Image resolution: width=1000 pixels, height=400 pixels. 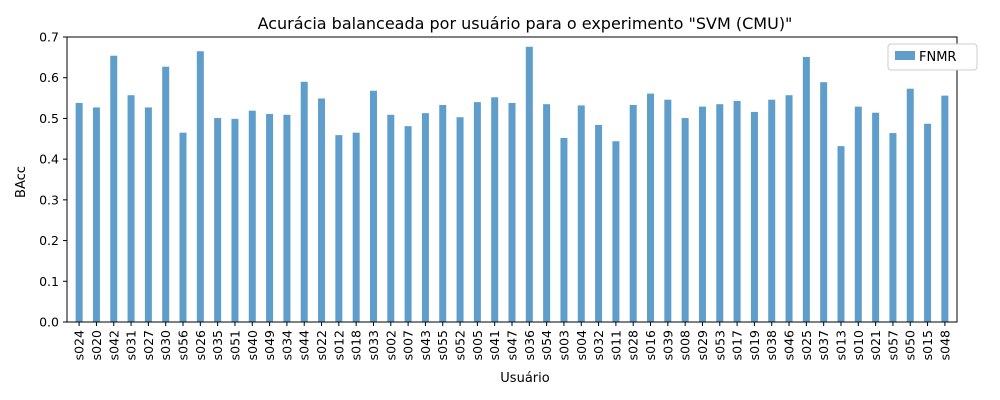 What do you see at coordinates (49, 281) in the screenshot?
I see `y-tick-label: 0.1` at bounding box center [49, 281].